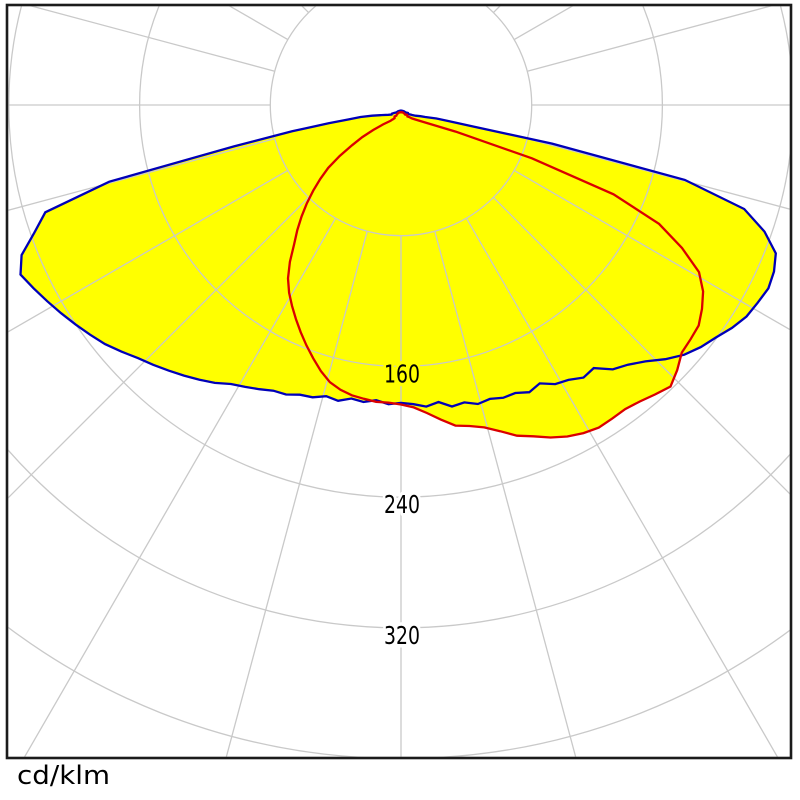 The width and height of the screenshot is (800, 800). I want to click on grid-ray--105, so click(152, 39).